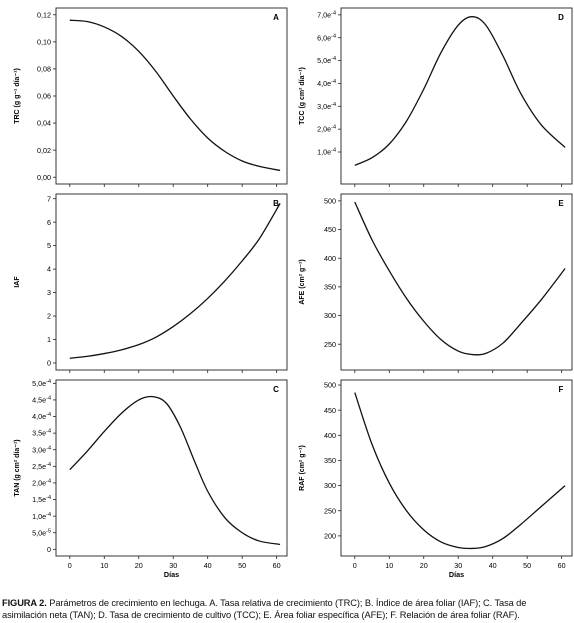 This screenshot has width=574, height=623. What do you see at coordinates (326, 14) in the screenshot?
I see `y-tick-label: 7,0e-4` at bounding box center [326, 14].